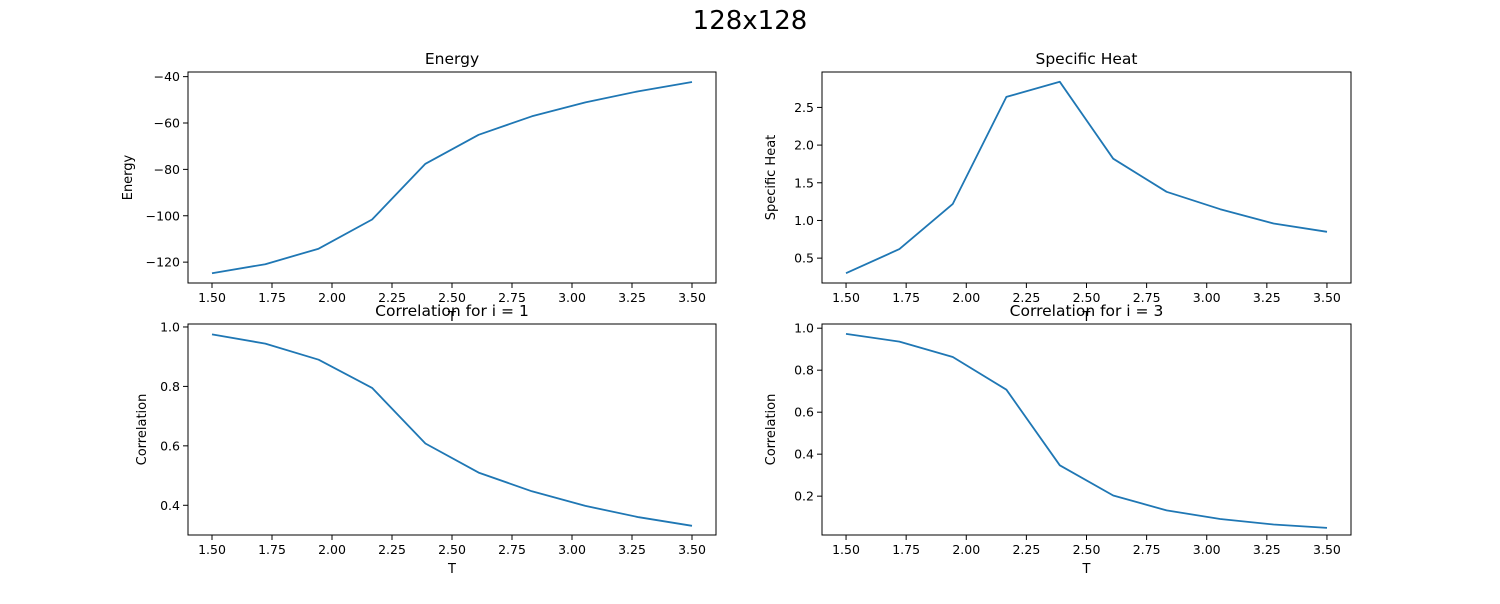 The height and width of the screenshot is (604, 1500). What do you see at coordinates (804, 258) in the screenshot?
I see `y-tick-label: 0.5` at bounding box center [804, 258].